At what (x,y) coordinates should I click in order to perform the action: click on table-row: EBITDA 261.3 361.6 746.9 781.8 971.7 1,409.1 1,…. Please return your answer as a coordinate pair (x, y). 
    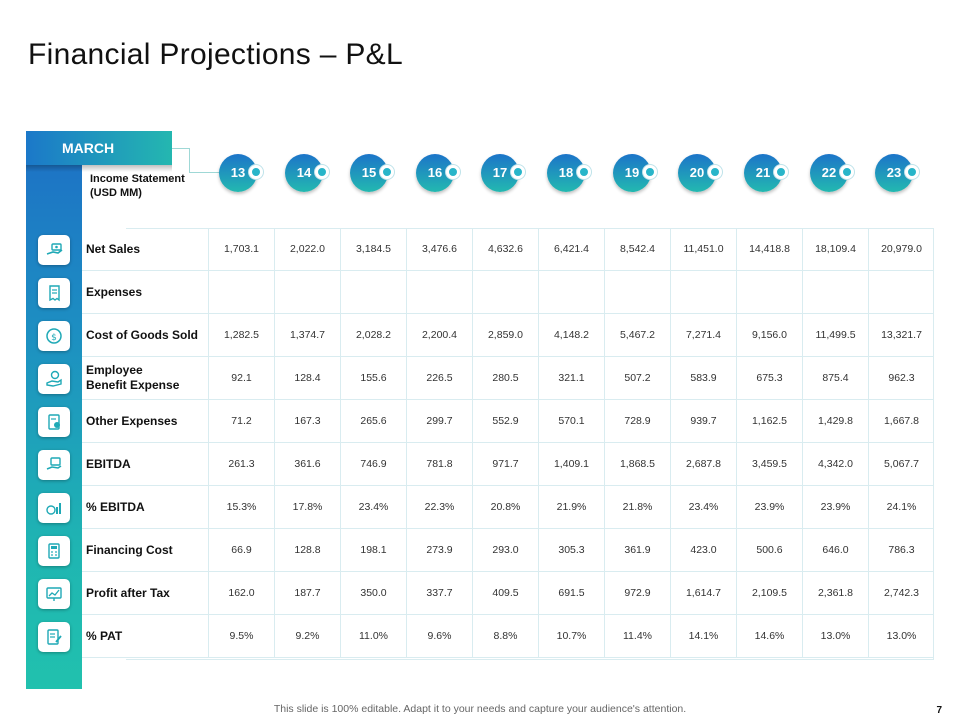
    Looking at the image, I should click on (508, 464).